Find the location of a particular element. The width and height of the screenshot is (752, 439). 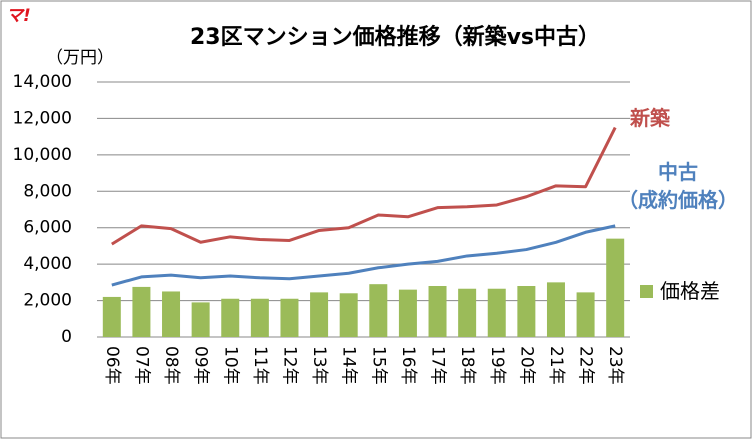

y-axis-label: （万円） is located at coordinates (80, 58).